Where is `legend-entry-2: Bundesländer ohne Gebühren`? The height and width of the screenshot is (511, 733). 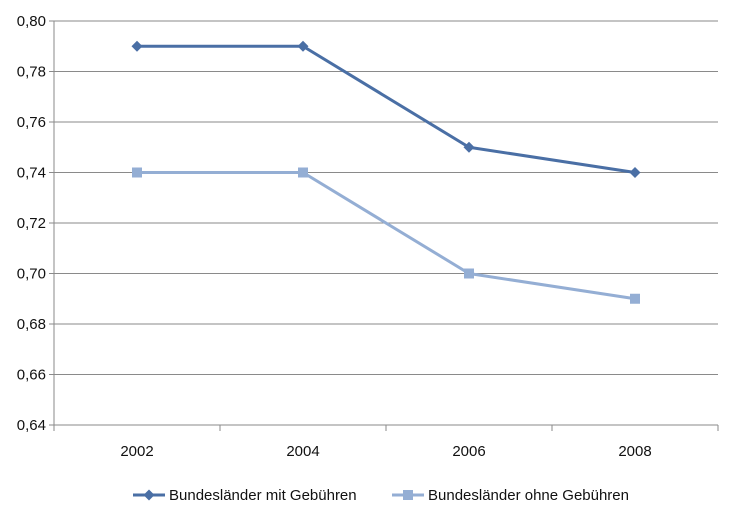
legend-entry-2: Bundesländer ohne Gebühren is located at coordinates (510, 495).